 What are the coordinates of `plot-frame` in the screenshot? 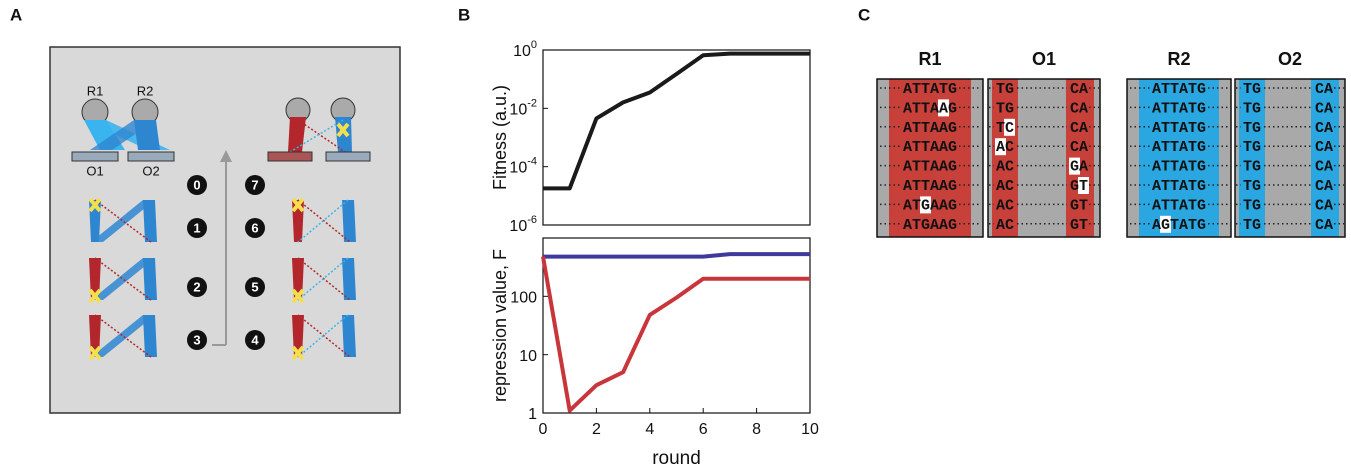 It's located at (676, 325).